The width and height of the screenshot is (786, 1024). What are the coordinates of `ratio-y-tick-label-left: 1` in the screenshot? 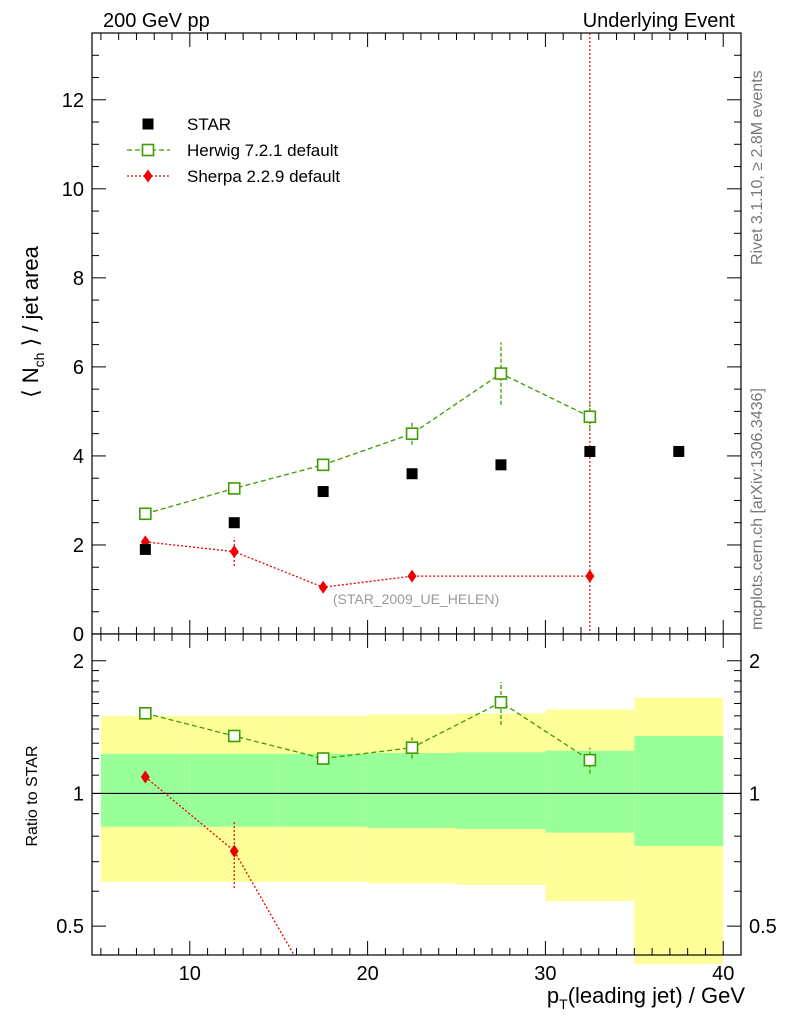 It's located at (78, 794).